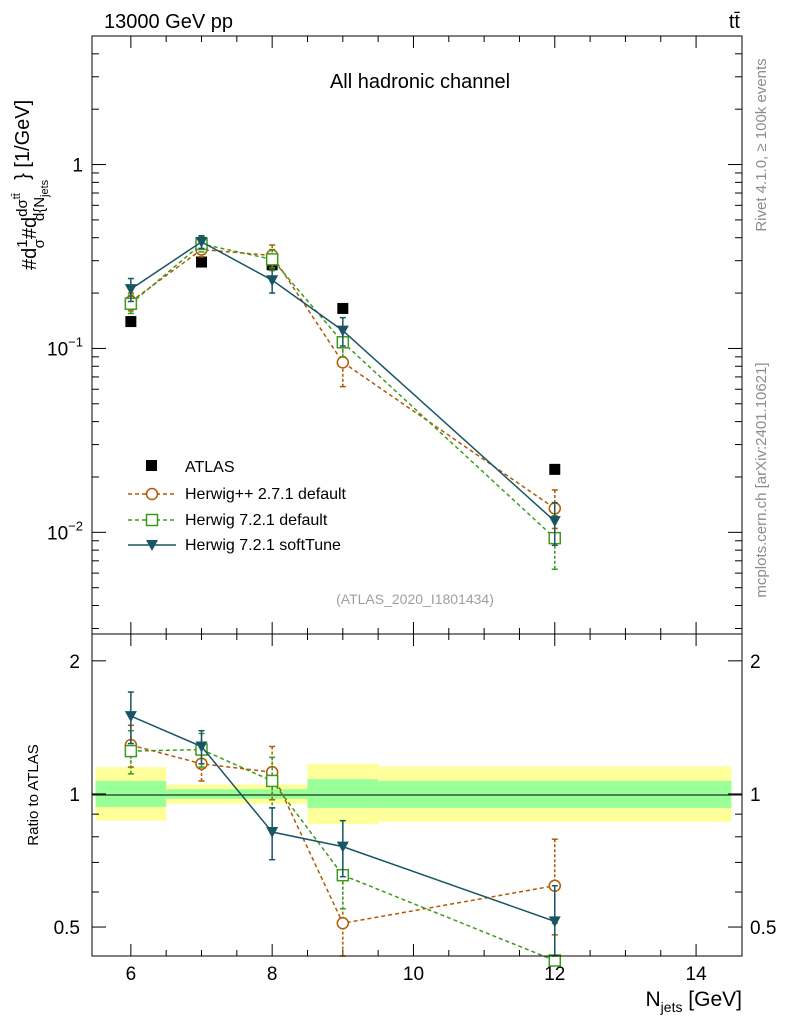 The width and height of the screenshot is (786, 1024). I want to click on legend-label-atlas: ATLAS, so click(210, 467).